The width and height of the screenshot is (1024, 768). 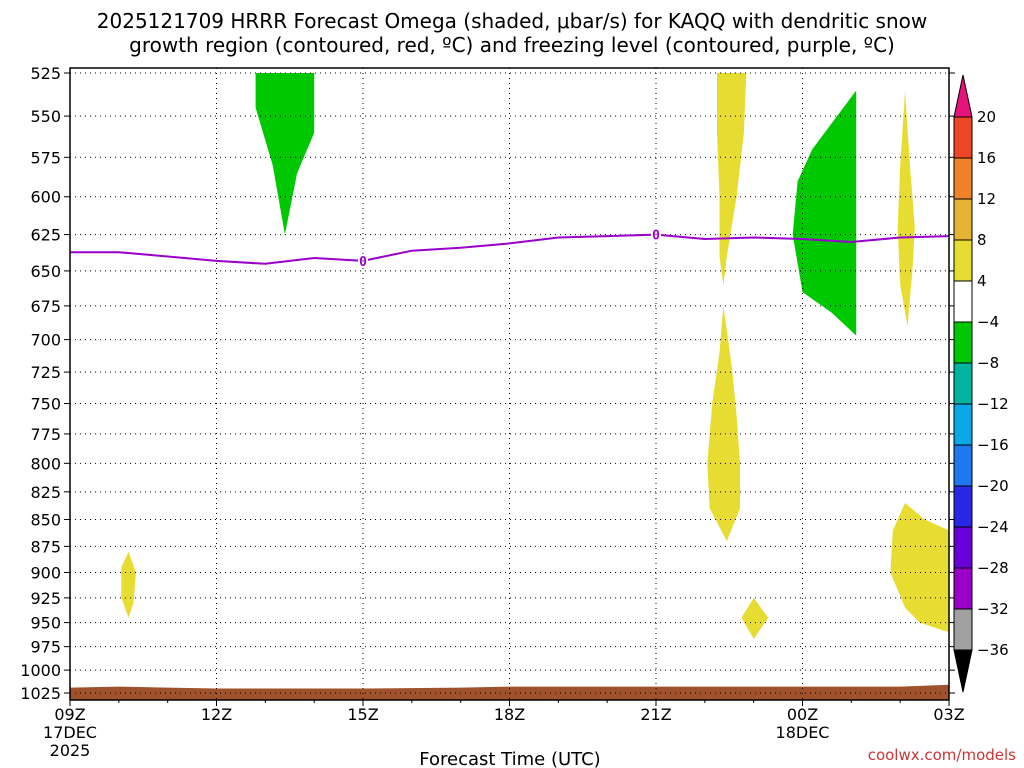 What do you see at coordinates (70, 732) in the screenshot?
I see `x-tick-date-09Z: 17DEC` at bounding box center [70, 732].